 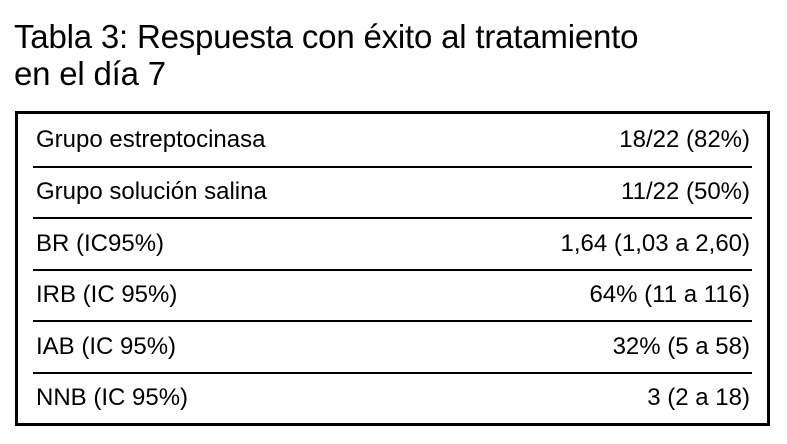 I want to click on row-label: BR (IC95%), so click(x=100, y=243).